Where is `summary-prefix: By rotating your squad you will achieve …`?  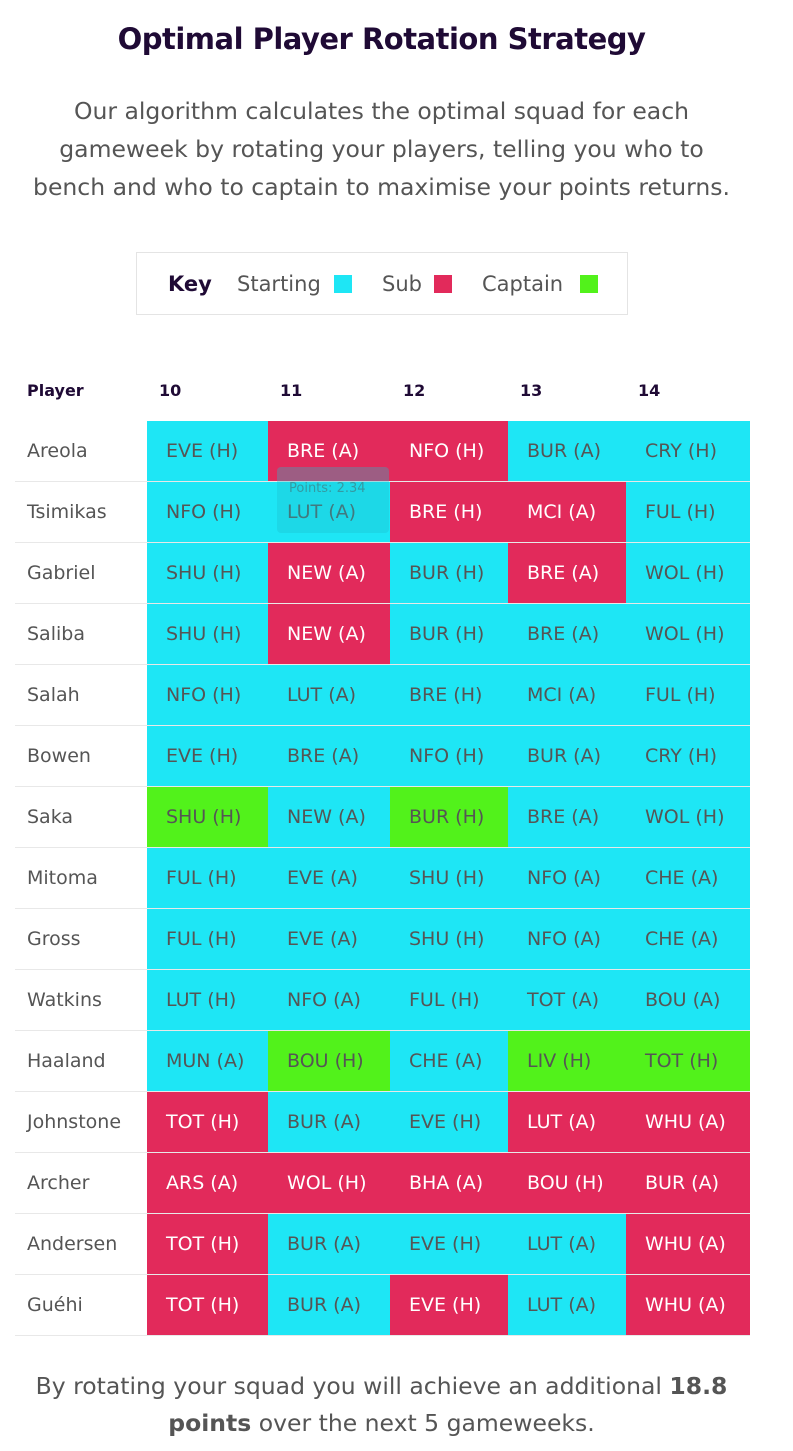 summary-prefix: By rotating your squad you will achieve … is located at coordinates (348, 1386).